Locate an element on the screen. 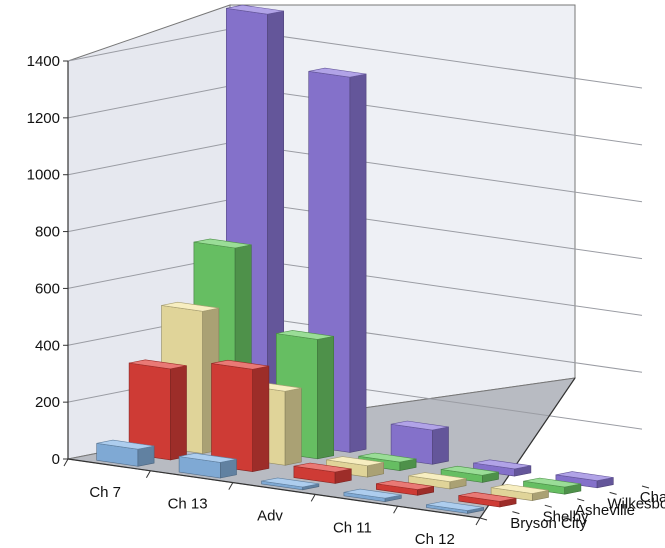  y-tick-label: 1200 is located at coordinates (43, 118).